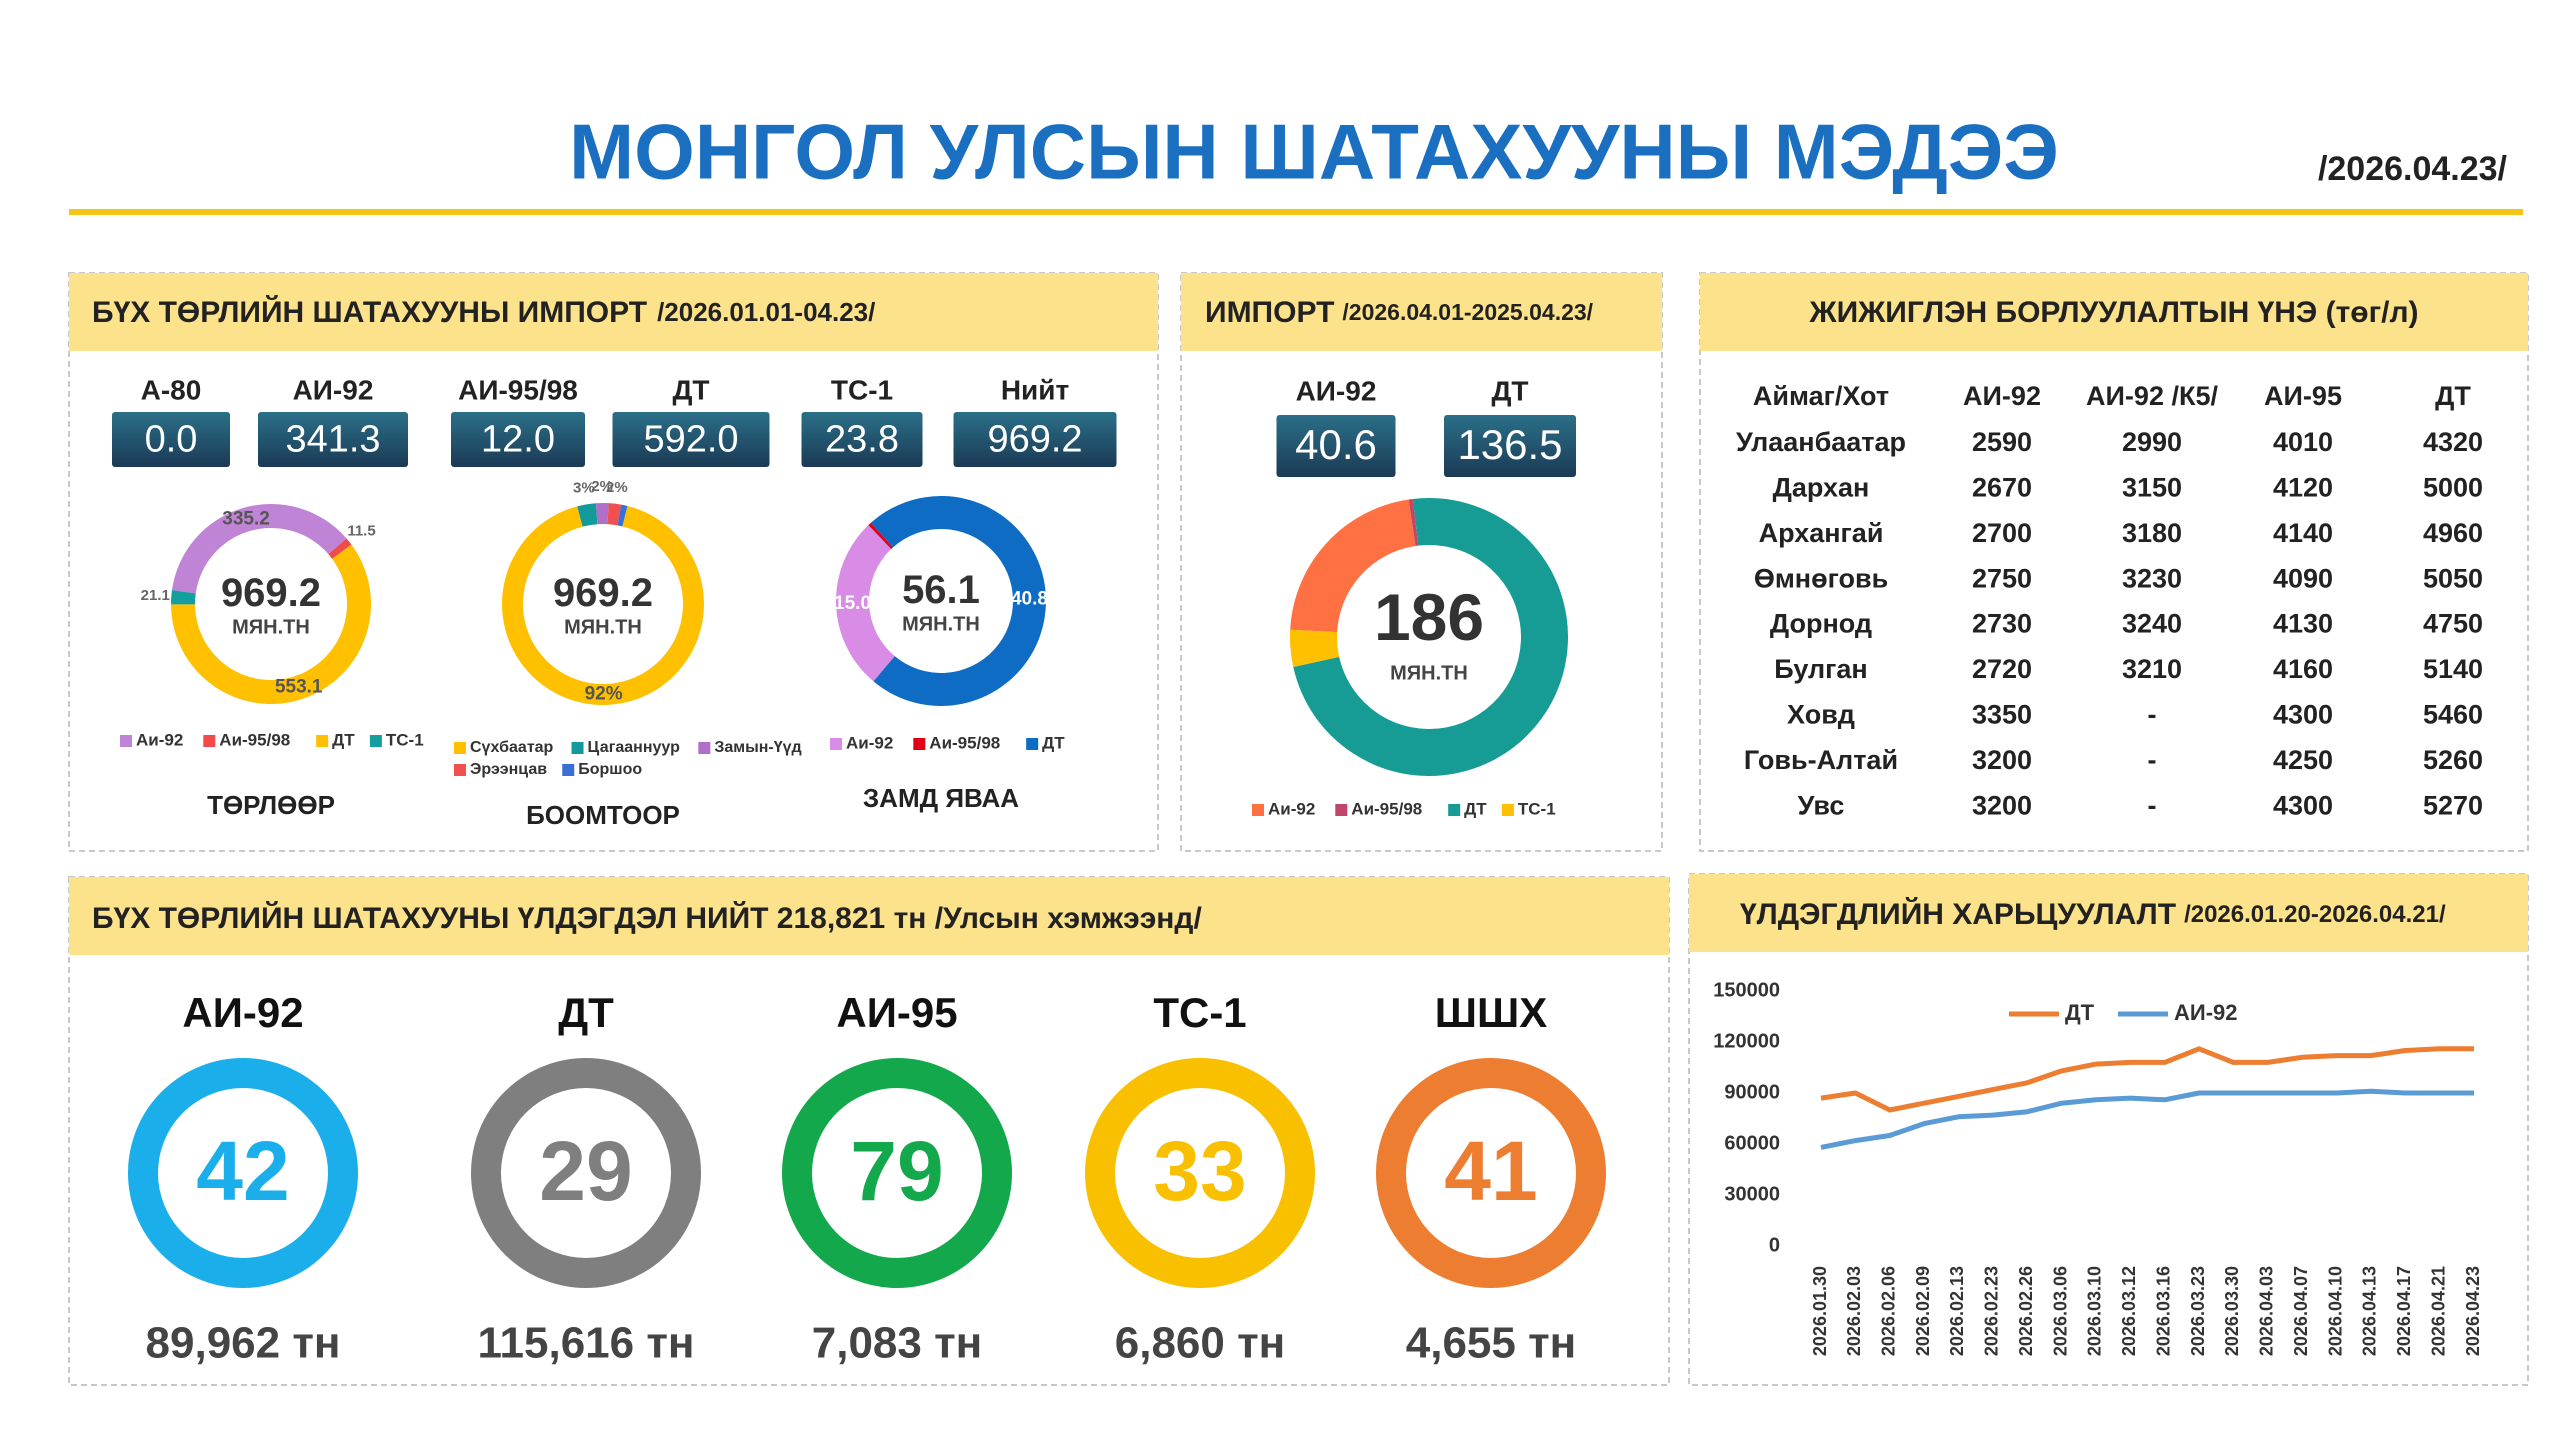  Describe the element at coordinates (2303, 533) in the screenshot. I see `table-cell: 4140` at that location.